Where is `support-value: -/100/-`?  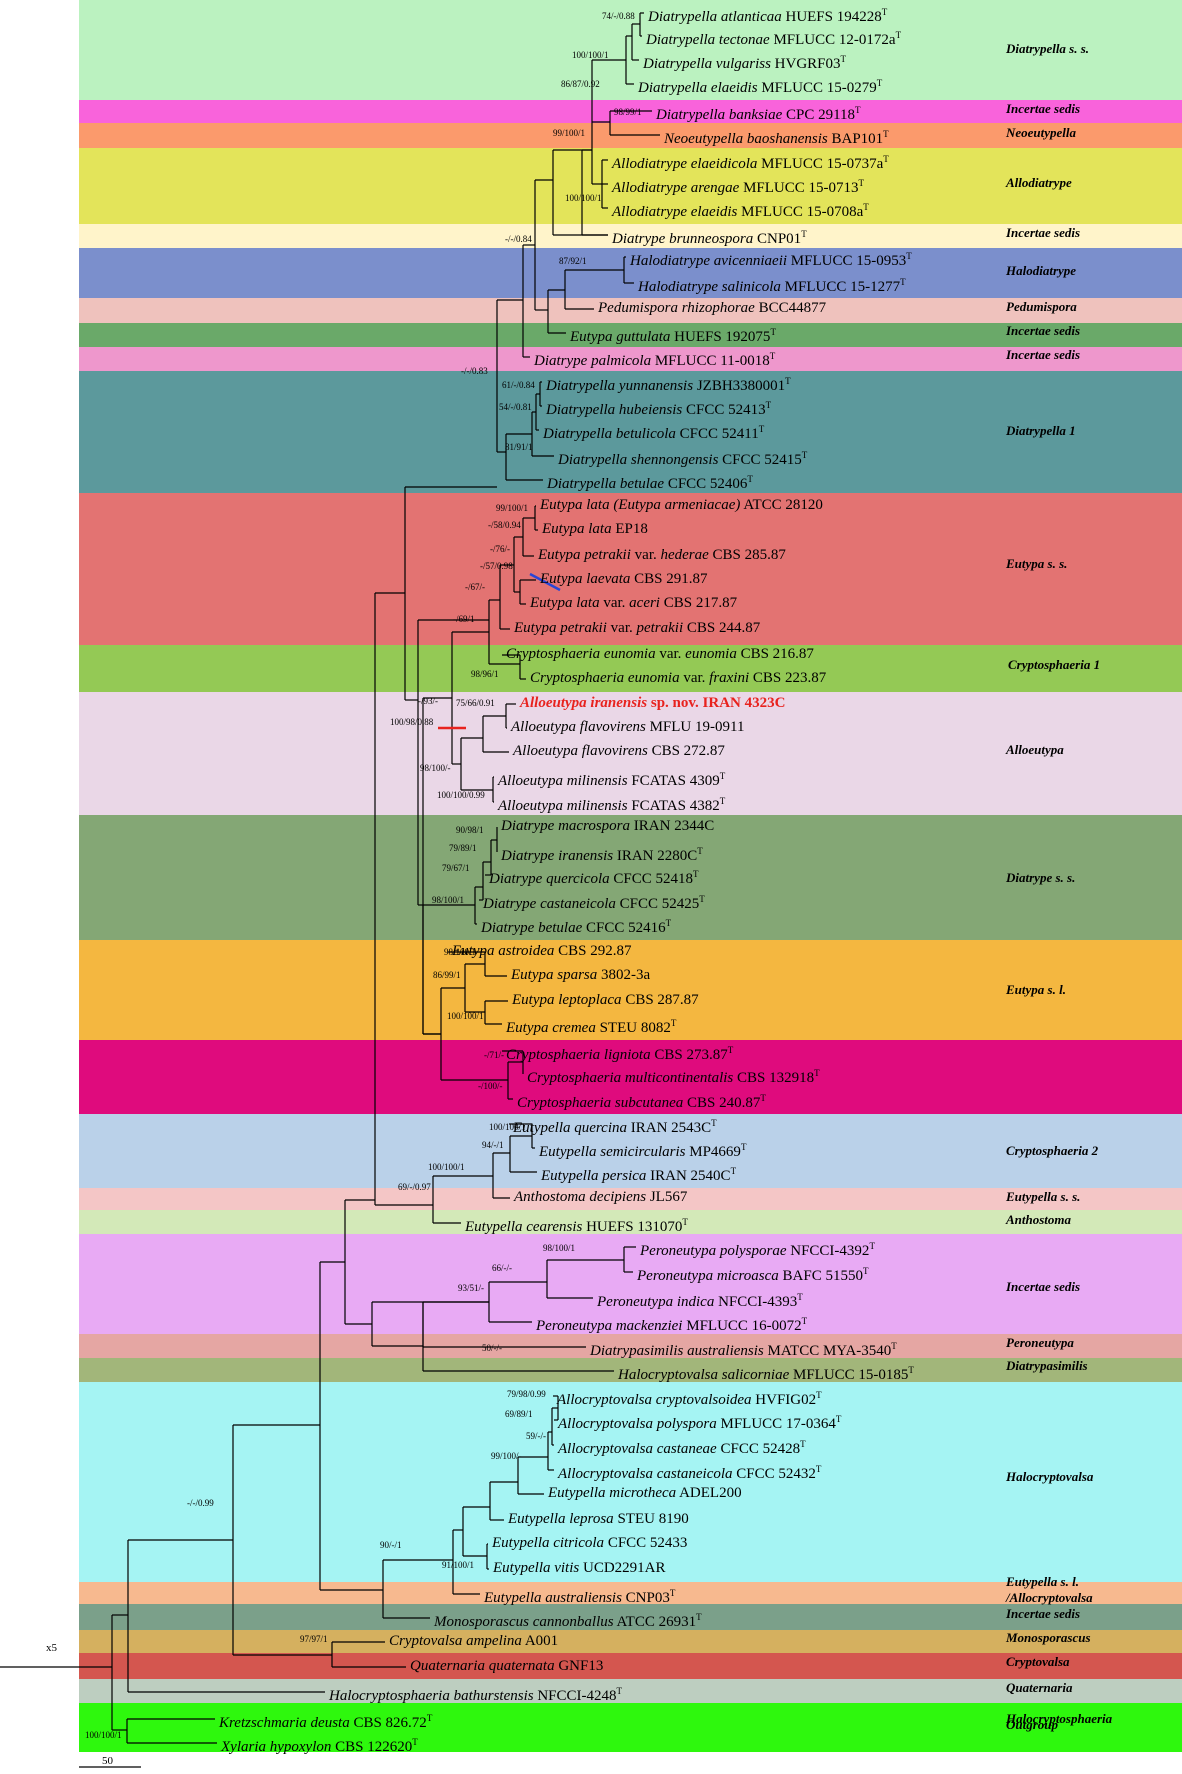 support-value: -/100/- is located at coordinates (490, 1086).